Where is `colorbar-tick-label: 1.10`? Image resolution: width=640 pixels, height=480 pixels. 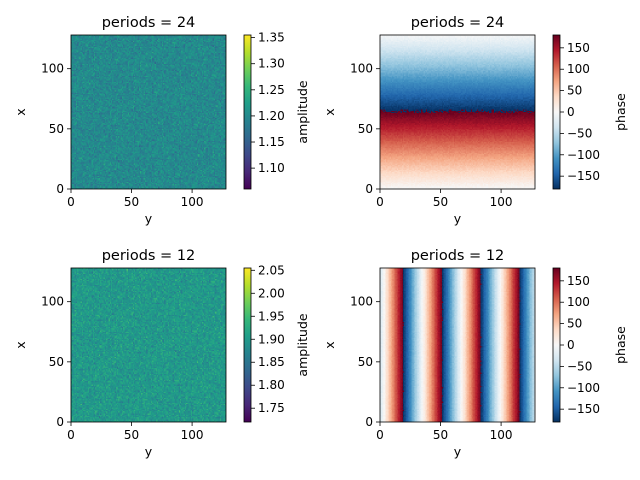
colorbar-tick-label: 1.10 is located at coordinates (271, 168).